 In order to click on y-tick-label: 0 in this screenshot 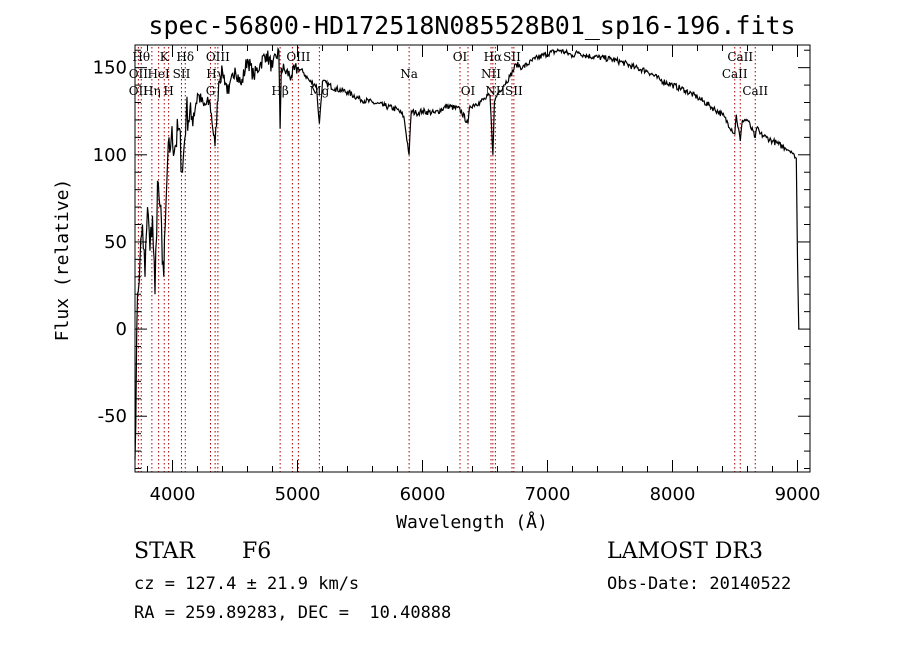, I will do `click(121, 329)`.